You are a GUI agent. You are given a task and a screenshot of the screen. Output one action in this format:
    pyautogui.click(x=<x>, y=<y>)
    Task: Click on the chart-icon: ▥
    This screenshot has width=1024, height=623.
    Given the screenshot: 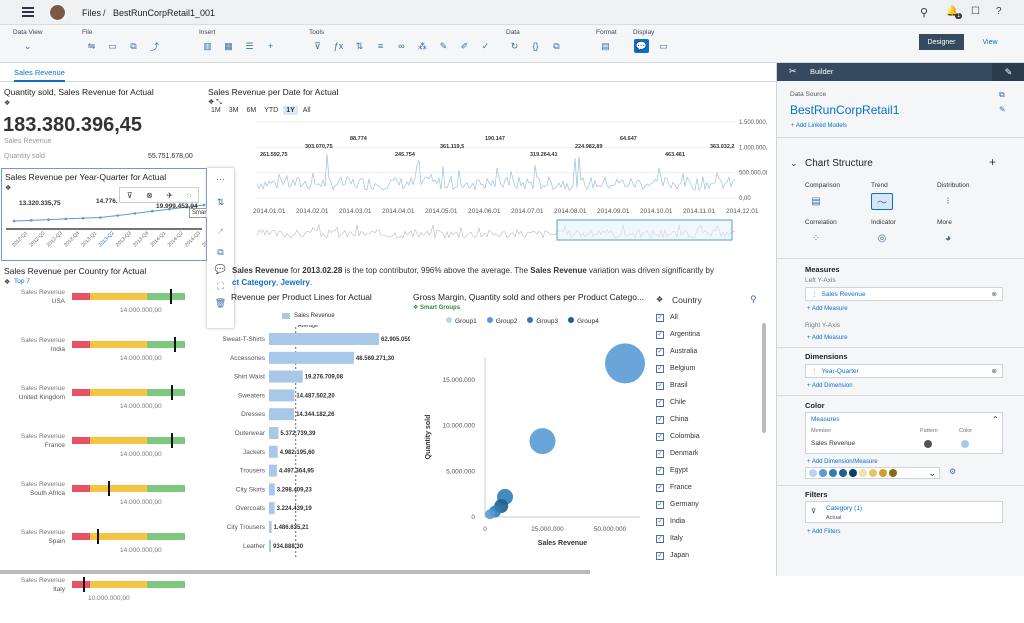 What is the action you would take?
    pyautogui.click(x=207, y=45)
    